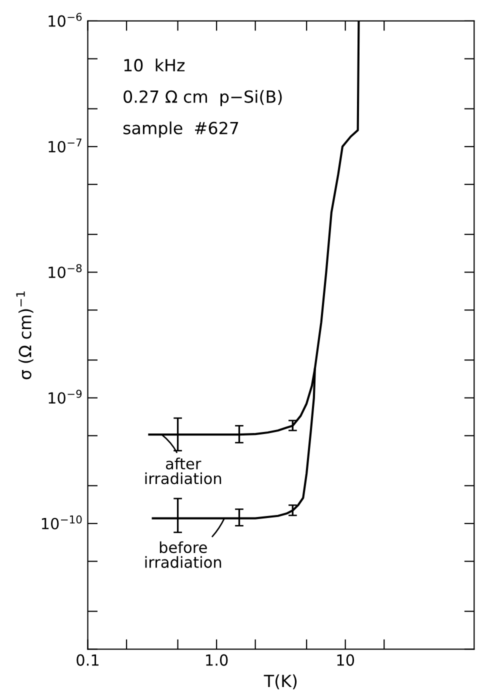 This screenshot has height=698, width=477. Describe the element at coordinates (203, 98) in the screenshot. I see `annotation: 0.27 Ω cm p−Si(B)` at that location.